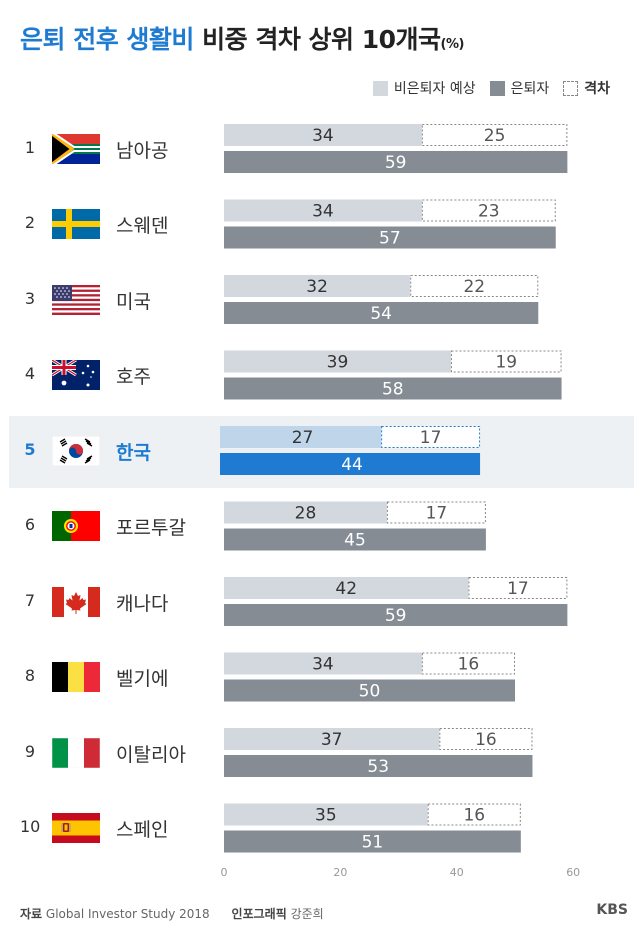 Image resolution: width=640 pixels, height=941 pixels. Describe the element at coordinates (452, 44) in the screenshot. I see `chart-title-unit: (%)` at that location.